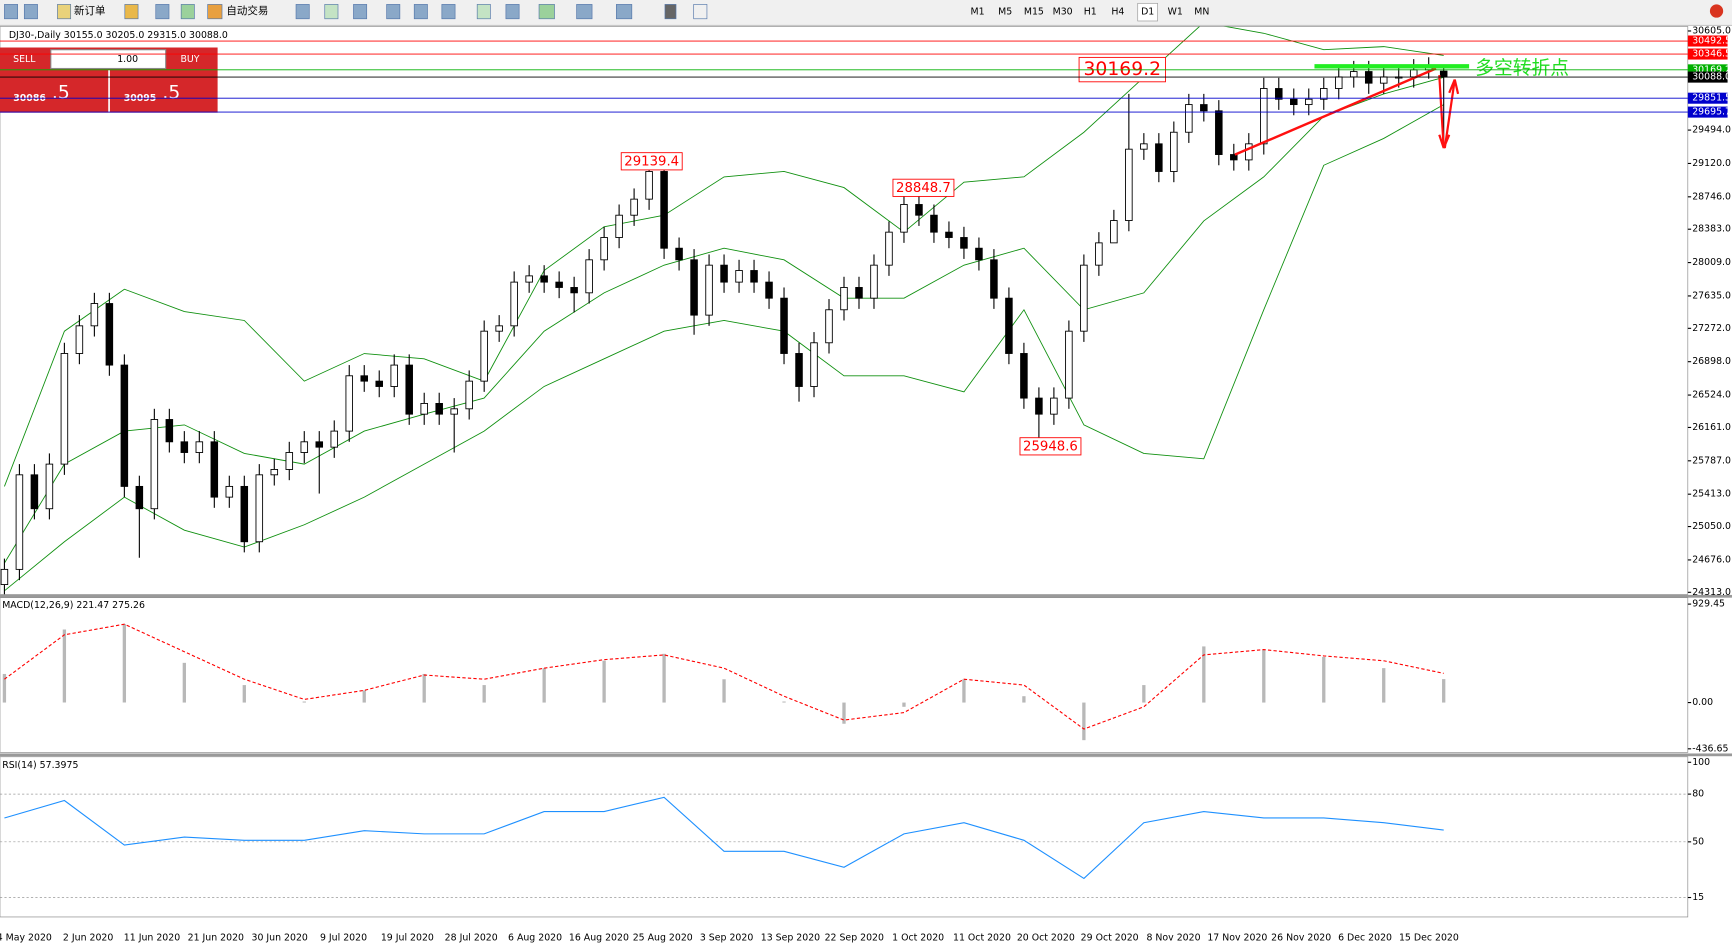 The height and width of the screenshot is (949, 1732). Describe the element at coordinates (1237, 937) in the screenshot. I see `x-tick-label: 17 Nov 2020` at that location.